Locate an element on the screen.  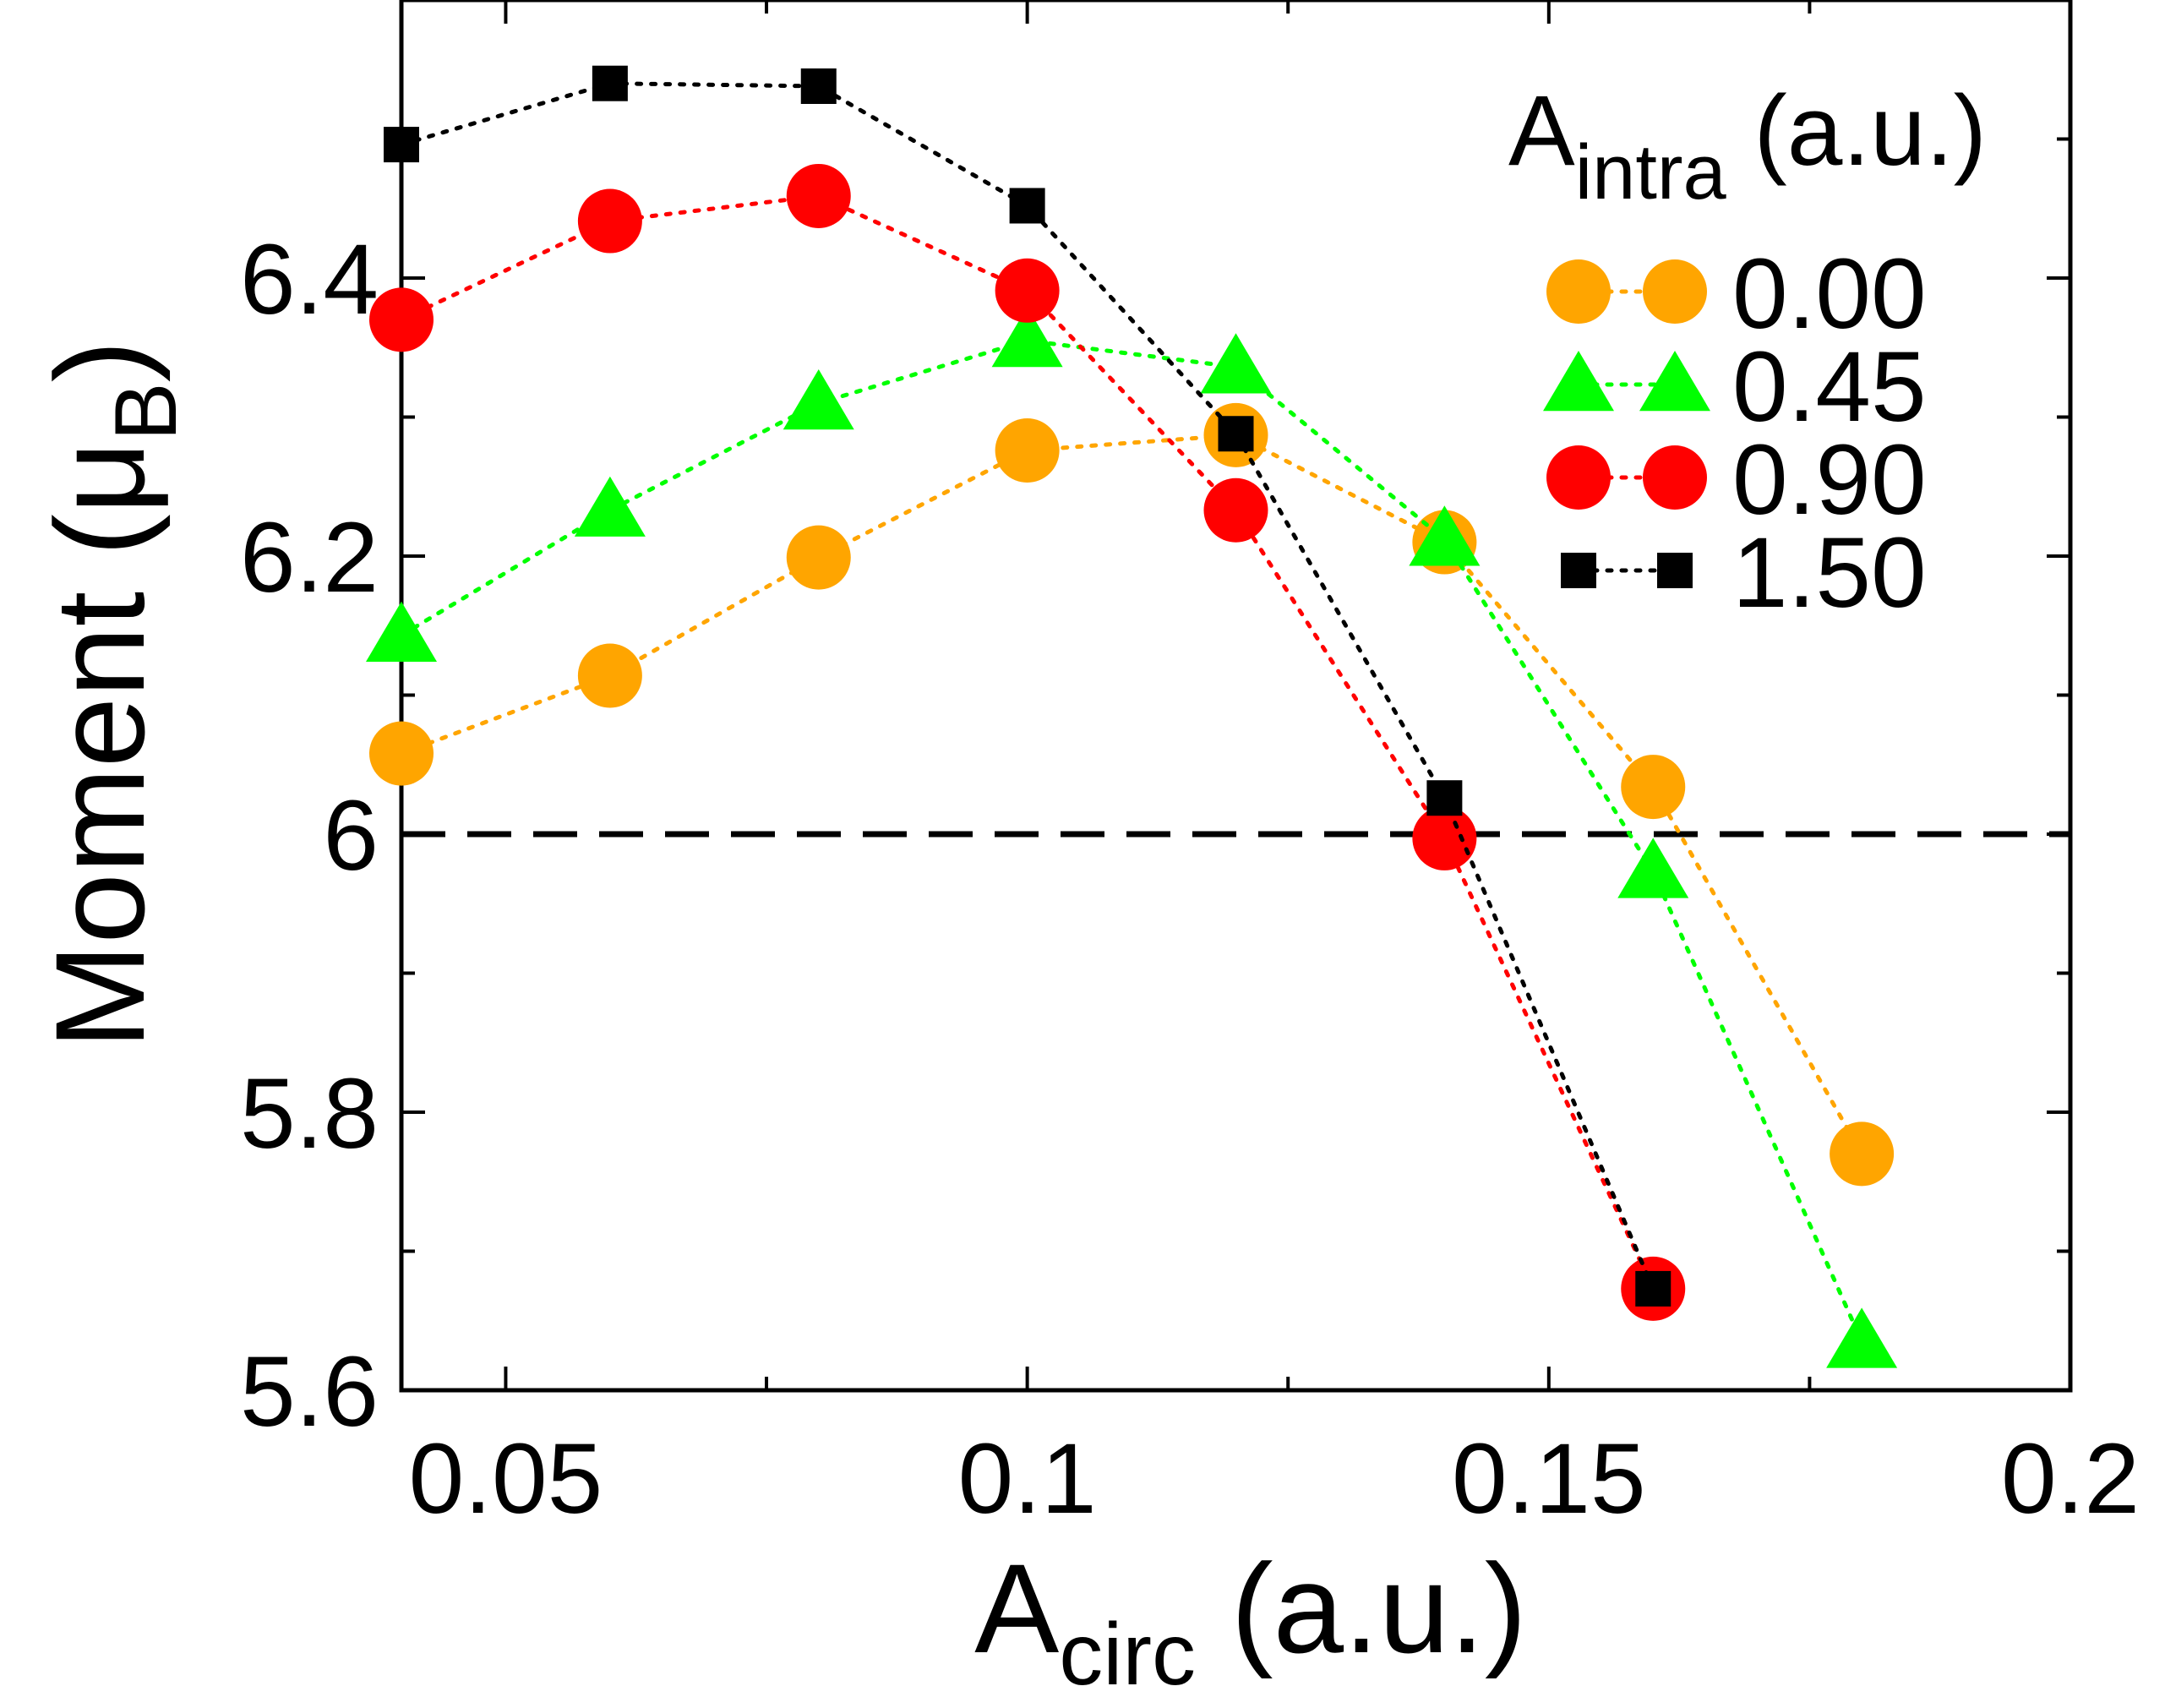
legend-entry: 0.90 is located at coordinates (1736, 480).